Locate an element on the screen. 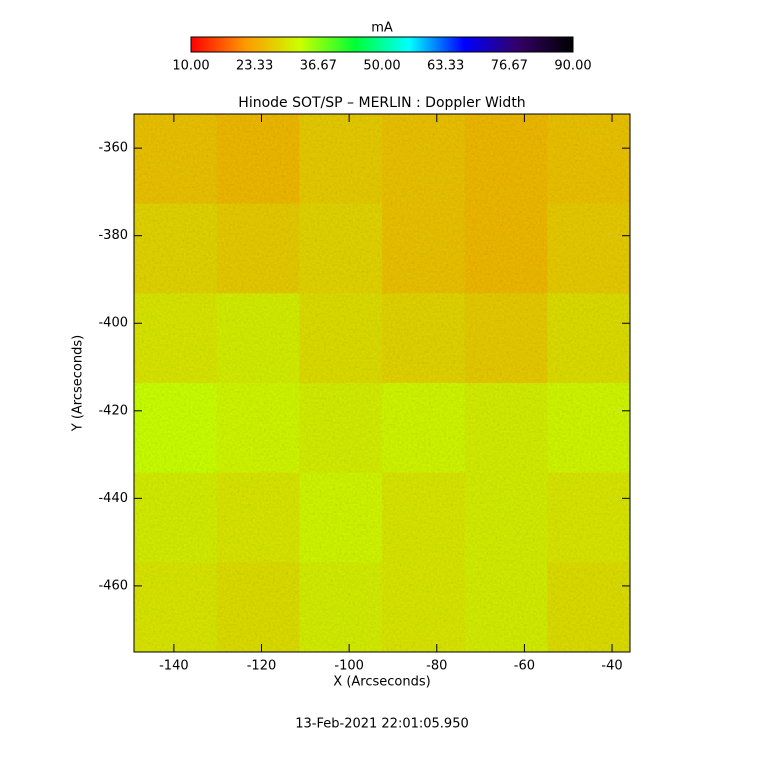 This screenshot has height=768, width=764. y-tick-label: -420 is located at coordinates (113, 410).